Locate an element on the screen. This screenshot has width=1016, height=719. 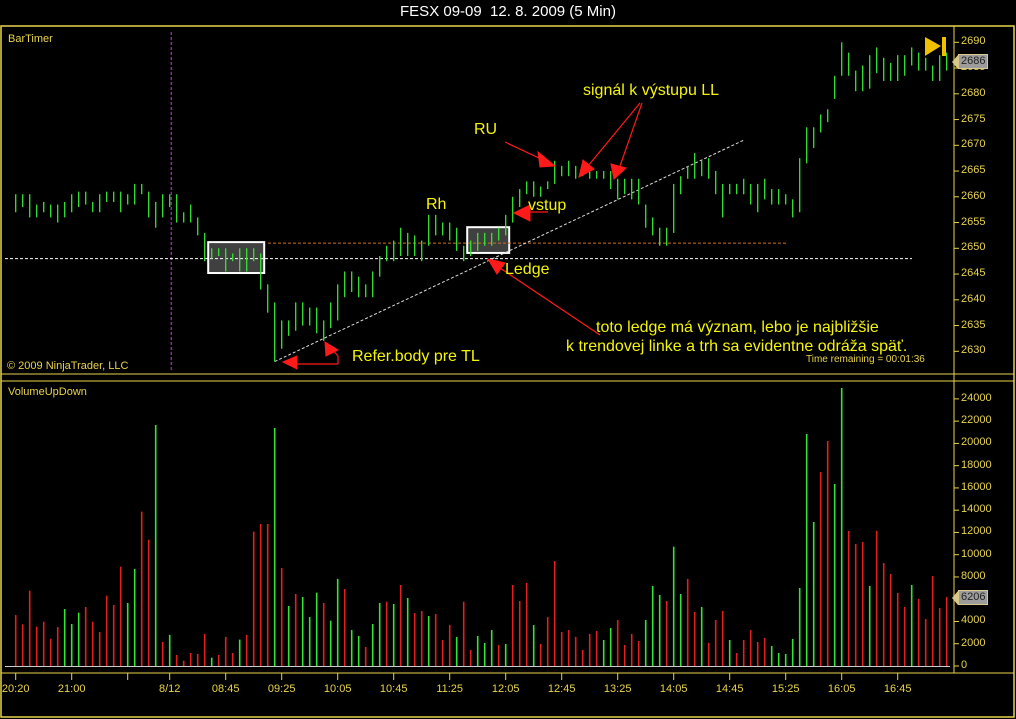
last-price-badge: 2686 is located at coordinates (970, 61).